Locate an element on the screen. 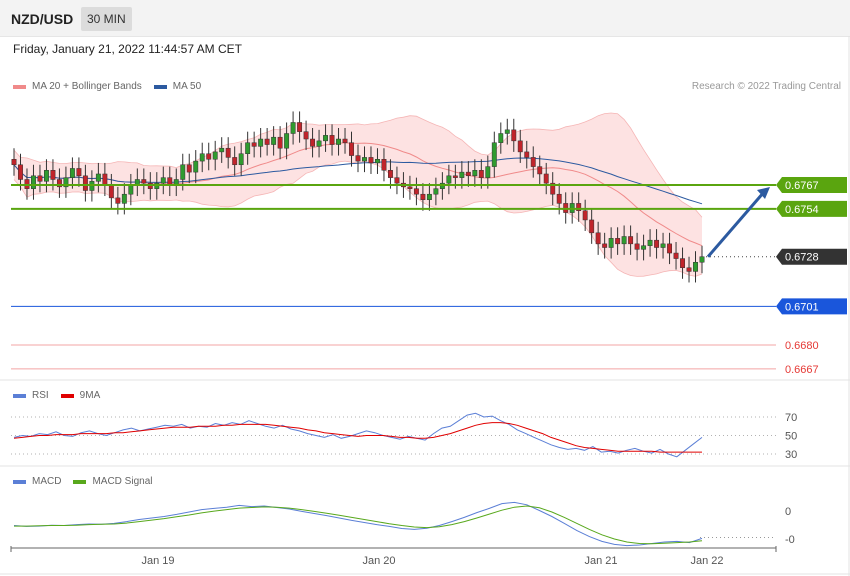 The height and width of the screenshot is (576, 850). forecast-arrow is located at coordinates (736, 224).